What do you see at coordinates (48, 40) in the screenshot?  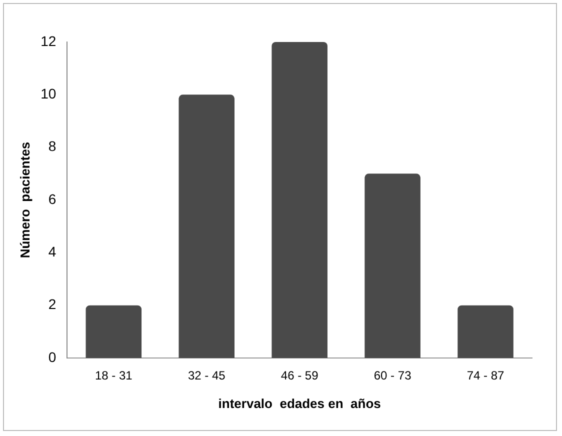 I see `y-tick-label: 12` at bounding box center [48, 40].